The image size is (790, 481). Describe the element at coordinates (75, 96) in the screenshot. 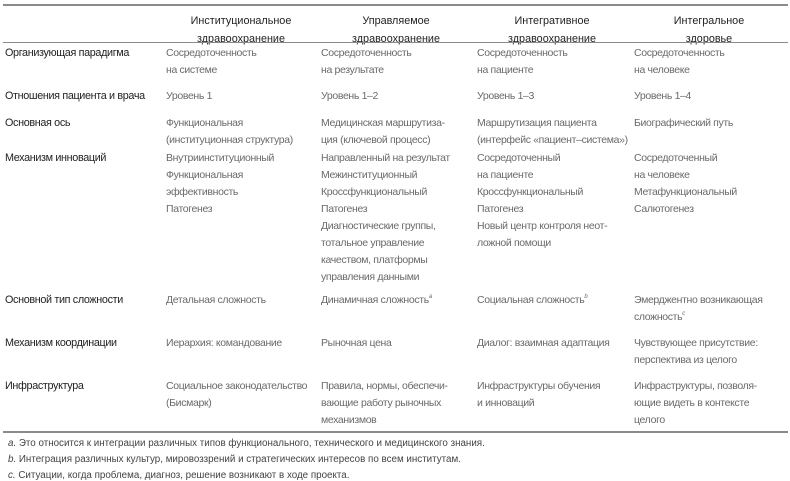

I see `row-label: Отношения пациента и врача` at that location.